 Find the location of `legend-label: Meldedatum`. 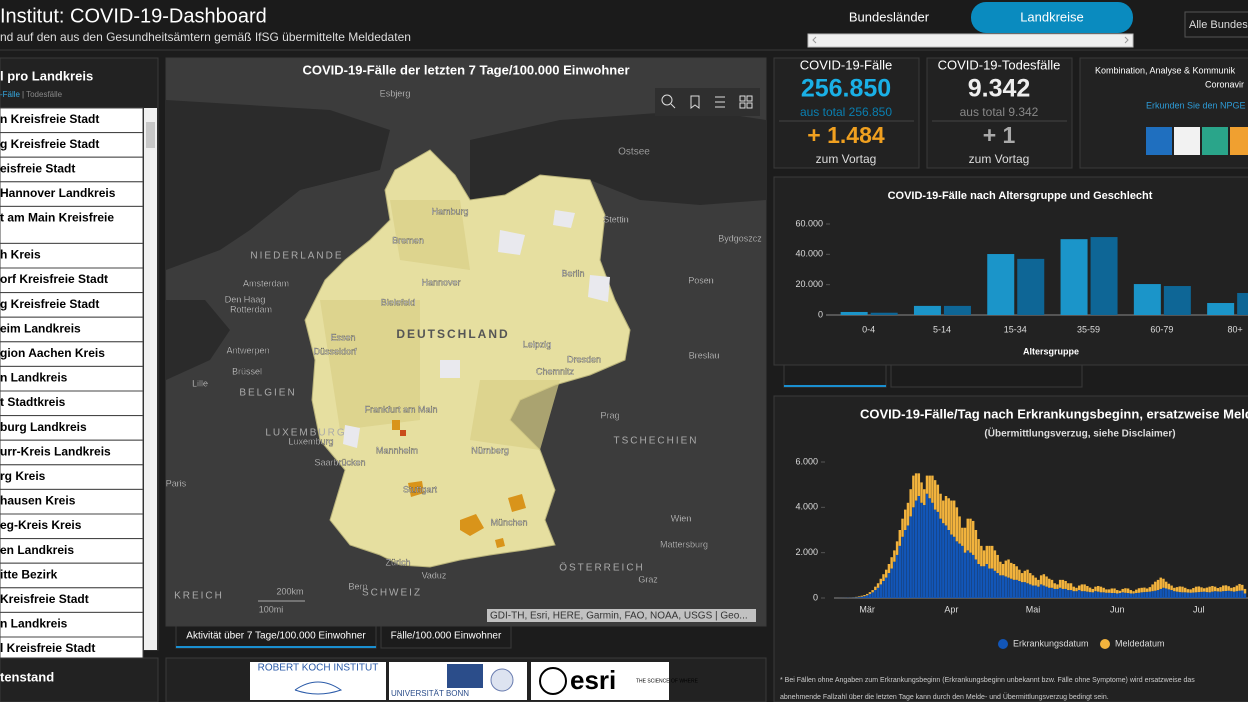

legend-label: Meldedatum is located at coordinates (1140, 643).